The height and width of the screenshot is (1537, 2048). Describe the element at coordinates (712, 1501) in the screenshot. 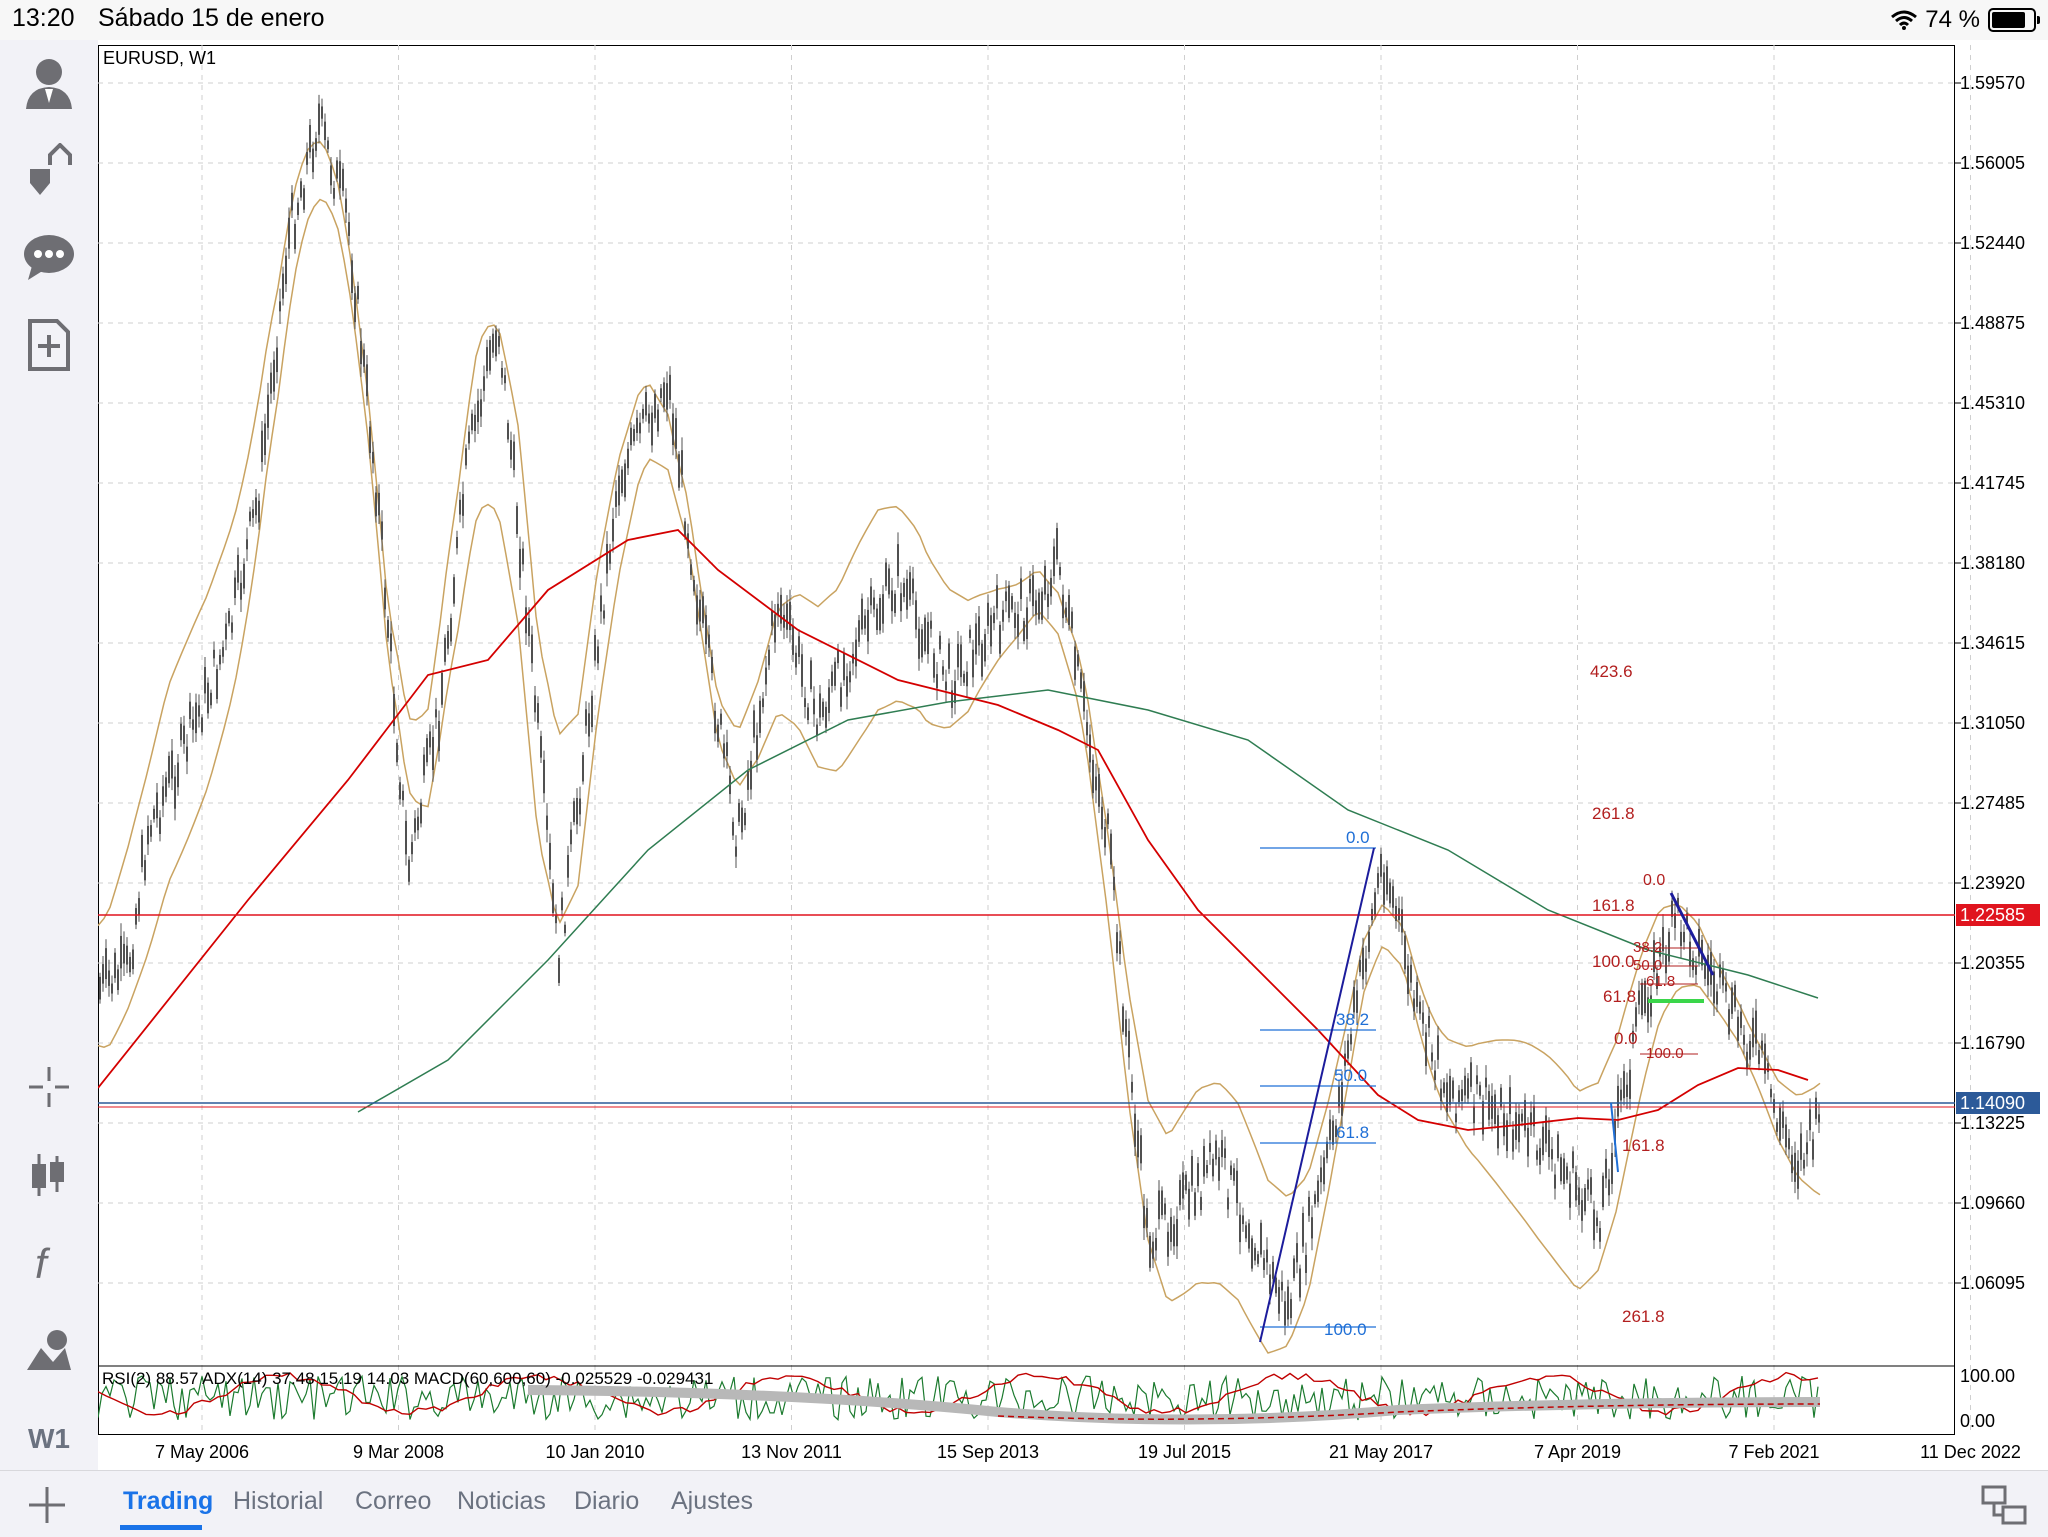

I see `tab-ajustes: Ajustes` at that location.